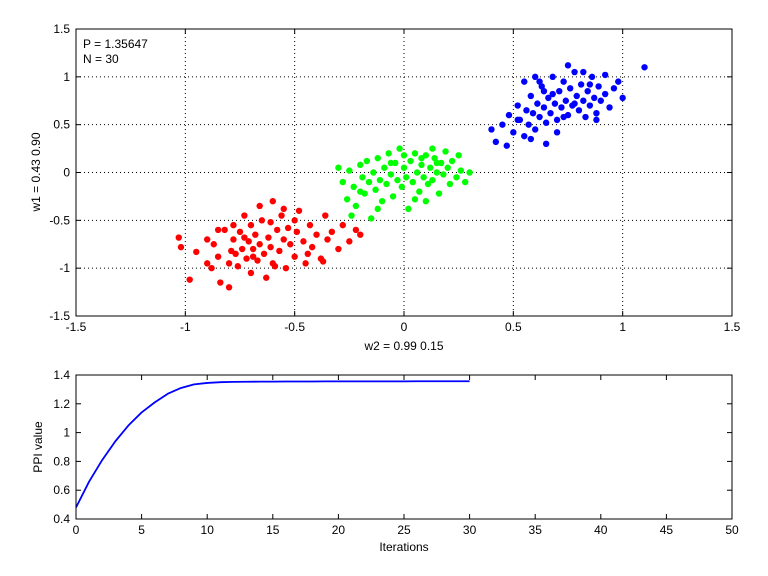 This screenshot has width=768, height=576. Describe the element at coordinates (38, 447) in the screenshot. I see `line-y-label: PPI value` at that location.